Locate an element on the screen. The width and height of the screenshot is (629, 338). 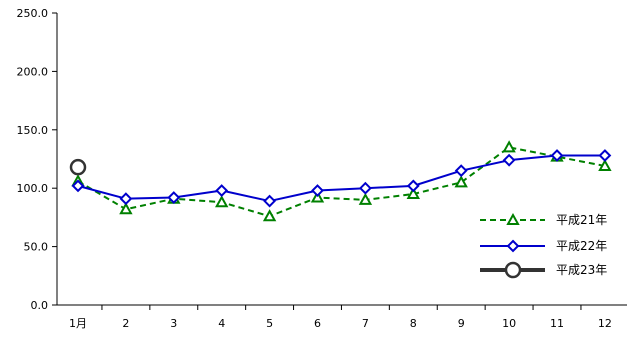
y-tick-label: 0.0 is located at coordinates (40, 305).